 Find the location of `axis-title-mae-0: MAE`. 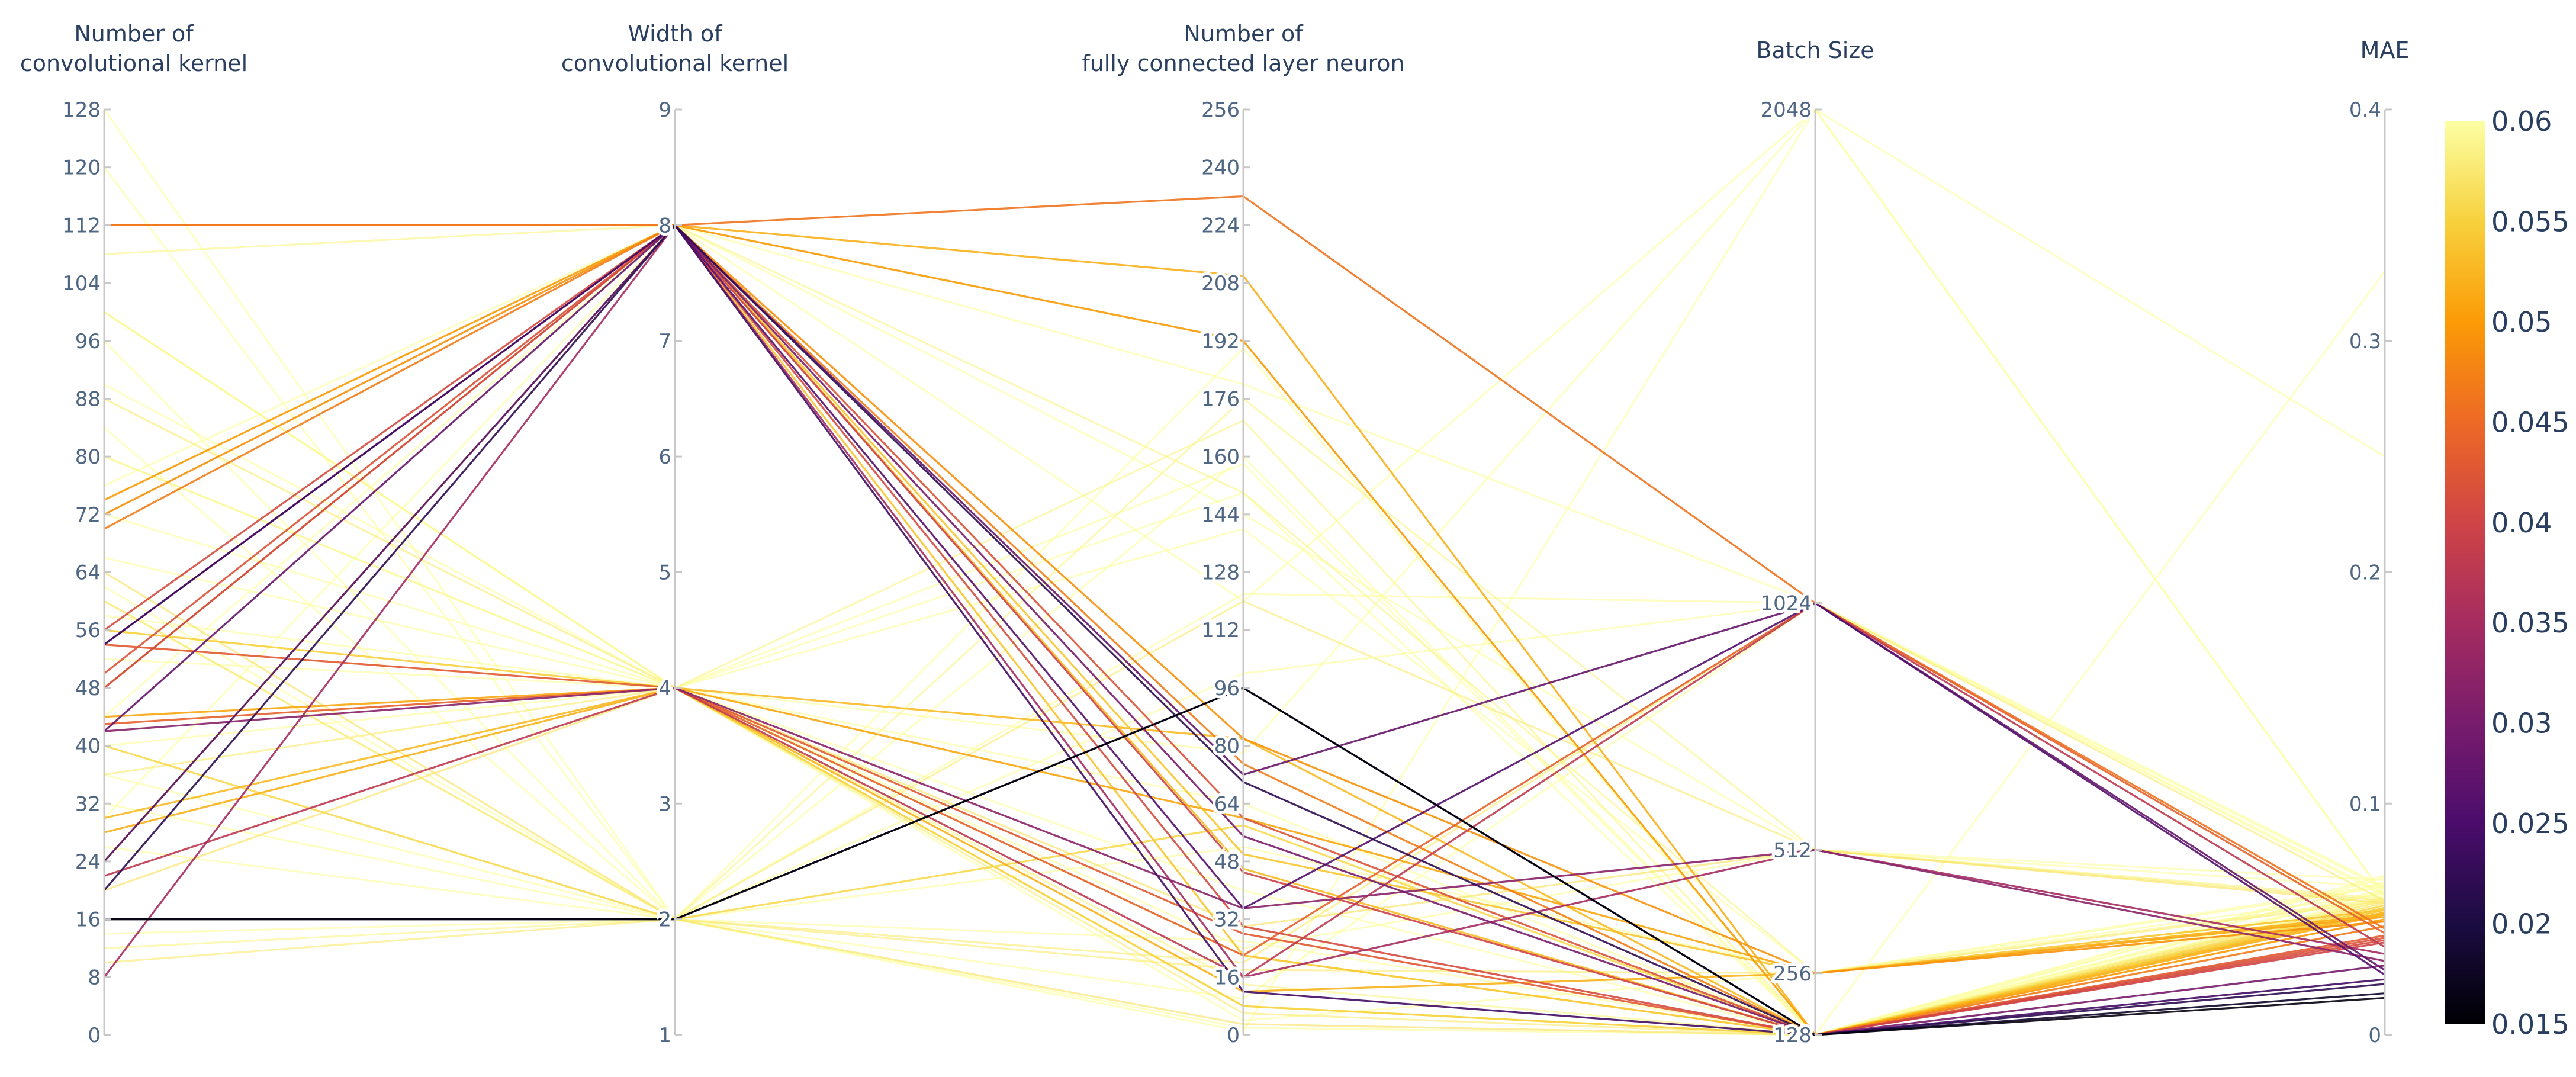

axis-title-mae-0: MAE is located at coordinates (2385, 50).